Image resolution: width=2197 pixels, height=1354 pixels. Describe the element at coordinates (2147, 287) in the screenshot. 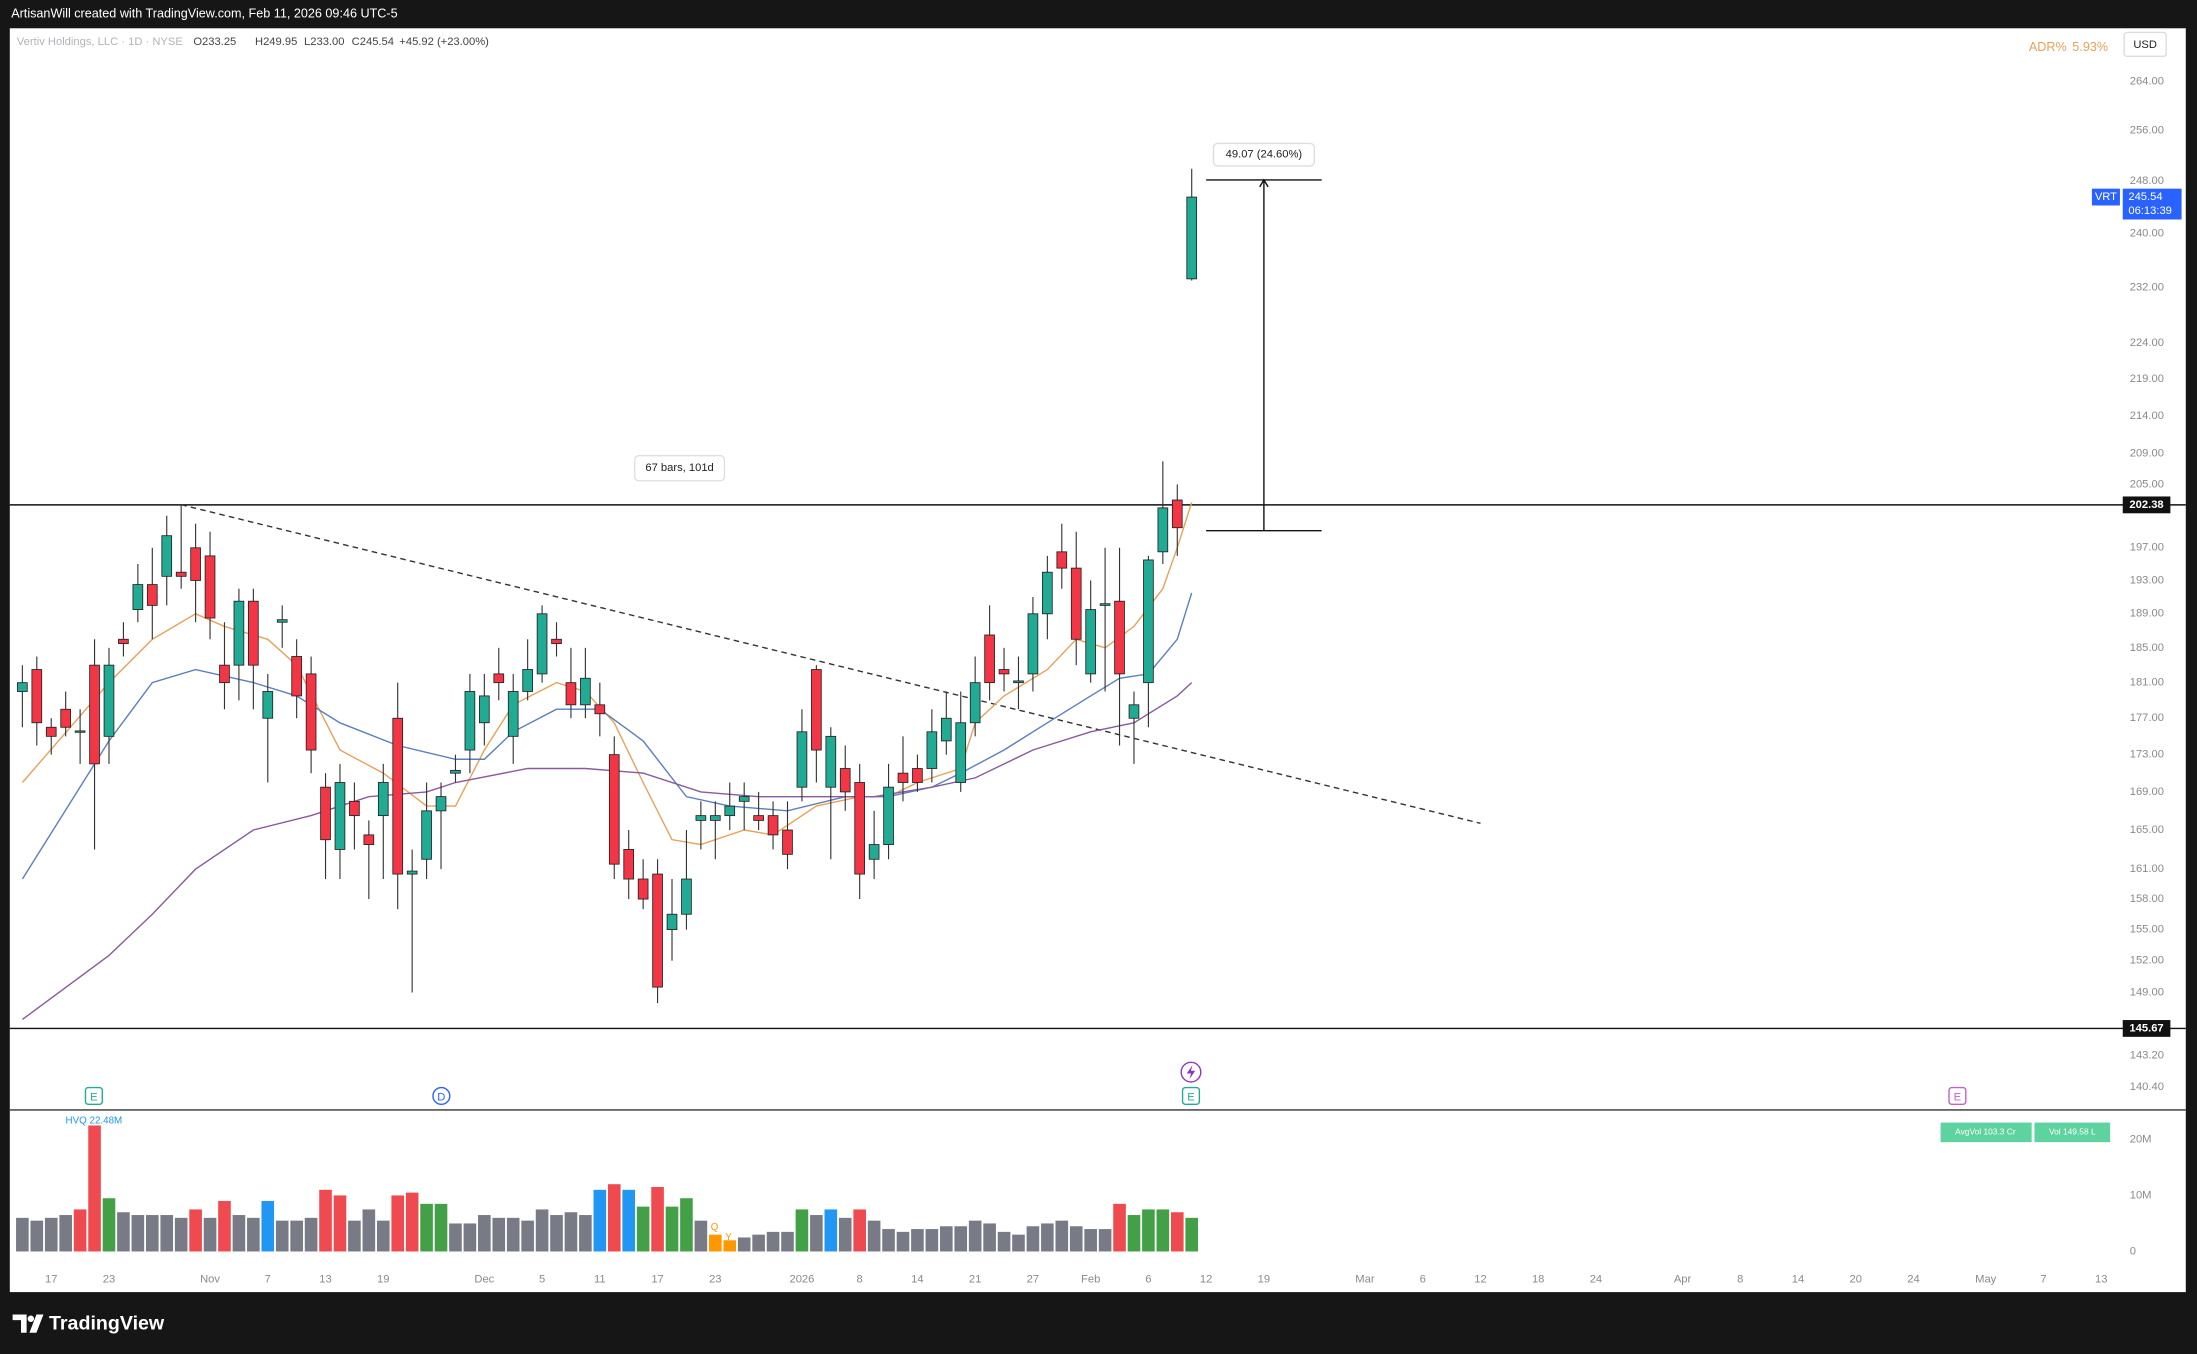

I see `y-tick-label: 232.00` at that location.